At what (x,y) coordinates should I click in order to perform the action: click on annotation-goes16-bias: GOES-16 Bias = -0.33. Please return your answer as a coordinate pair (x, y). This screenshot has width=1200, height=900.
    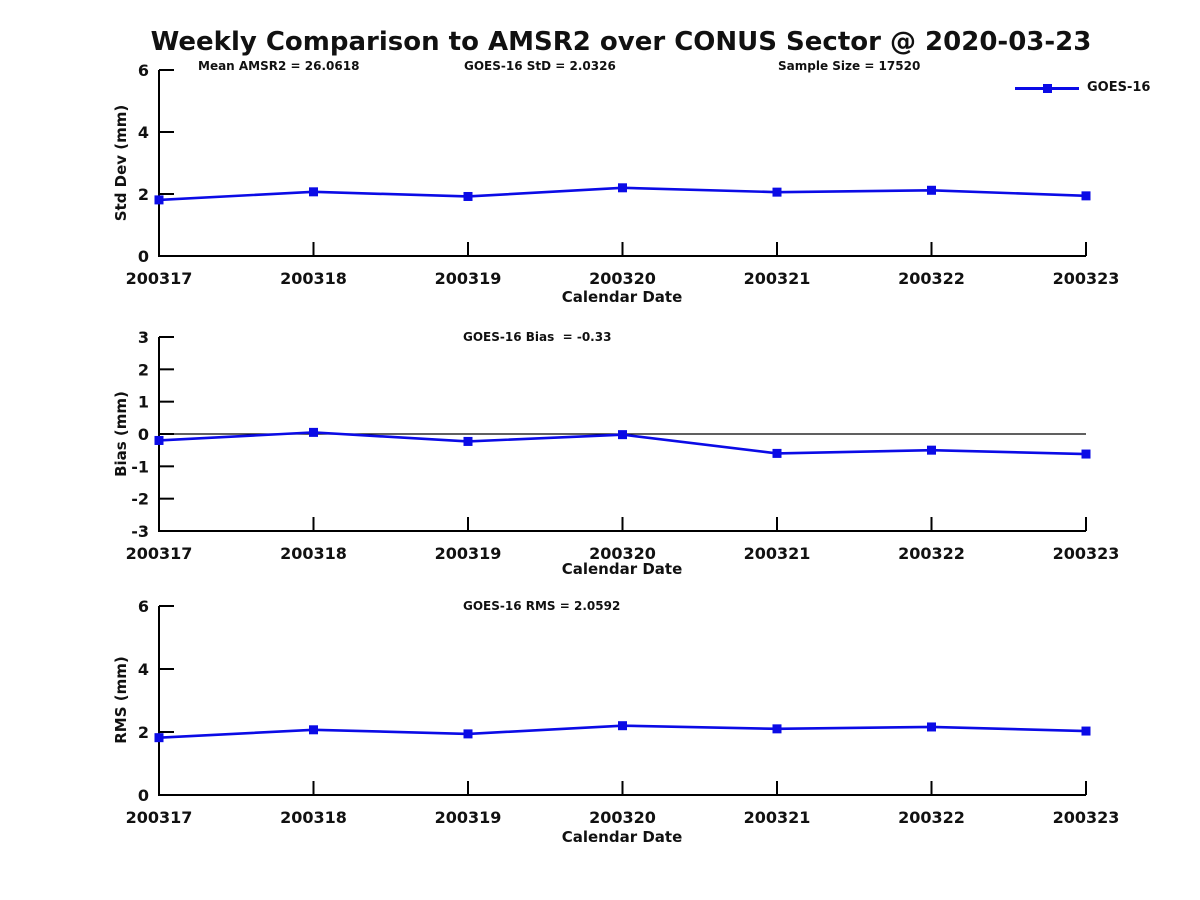
    Looking at the image, I should click on (537, 337).